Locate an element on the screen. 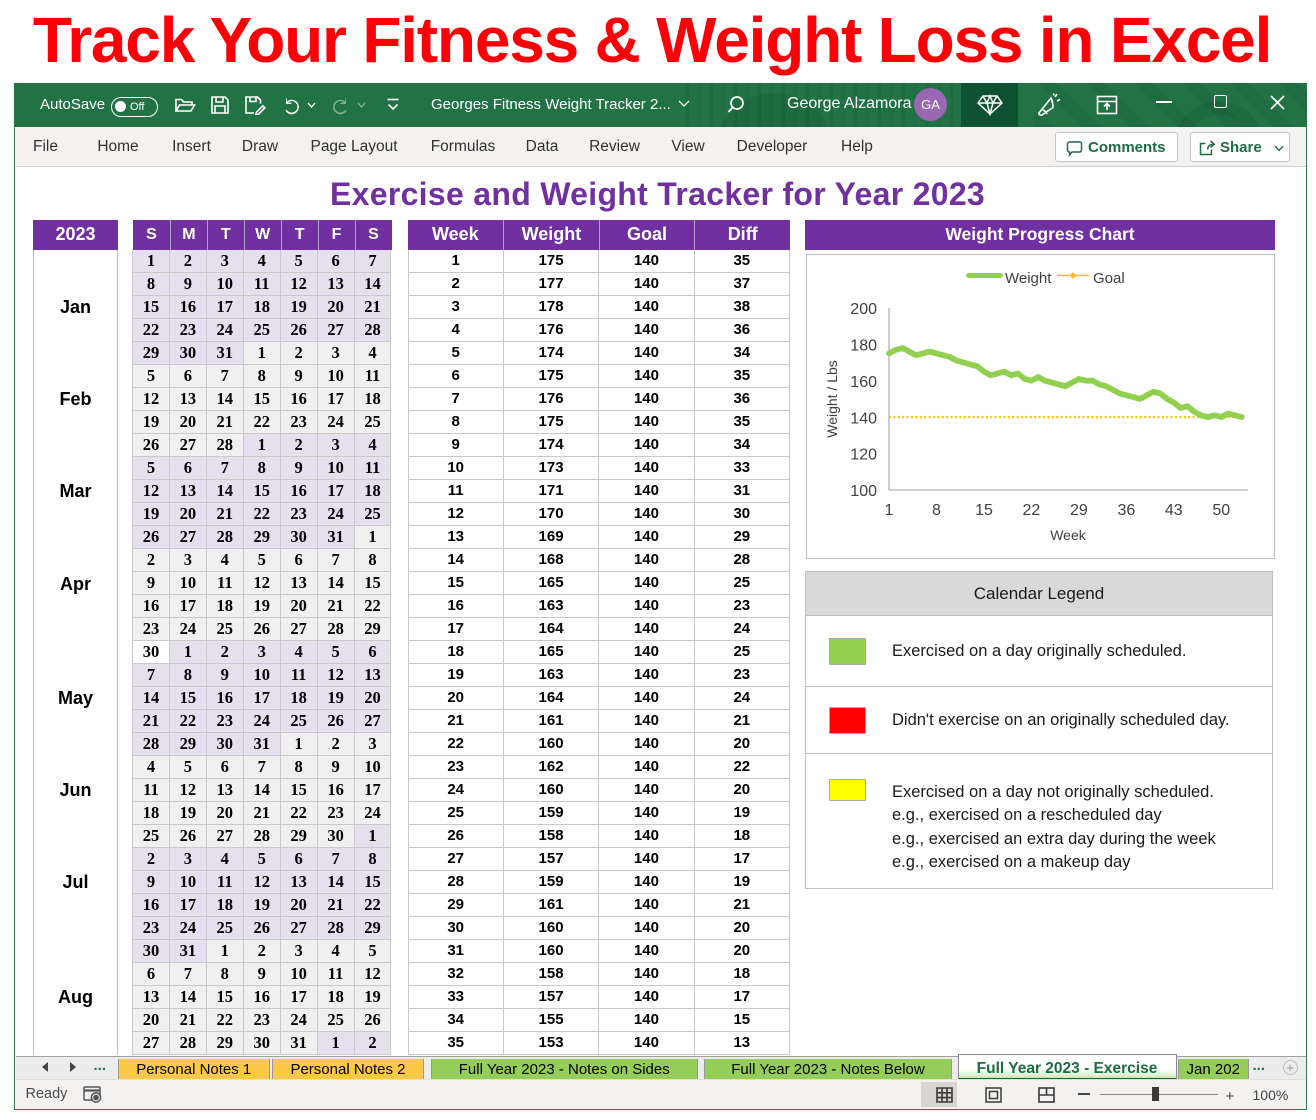 This screenshot has width=1316, height=1120. svg-text: Week is located at coordinates (1068, 535).